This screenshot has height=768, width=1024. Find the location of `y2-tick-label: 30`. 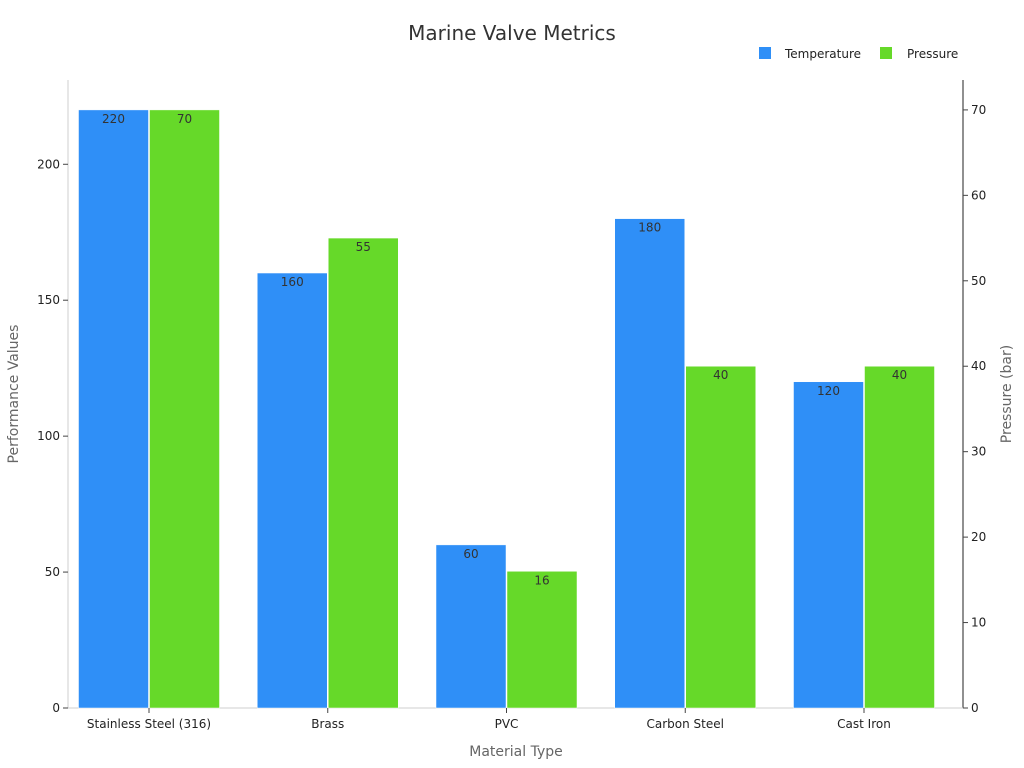

y2-tick-label: 30 is located at coordinates (978, 452).